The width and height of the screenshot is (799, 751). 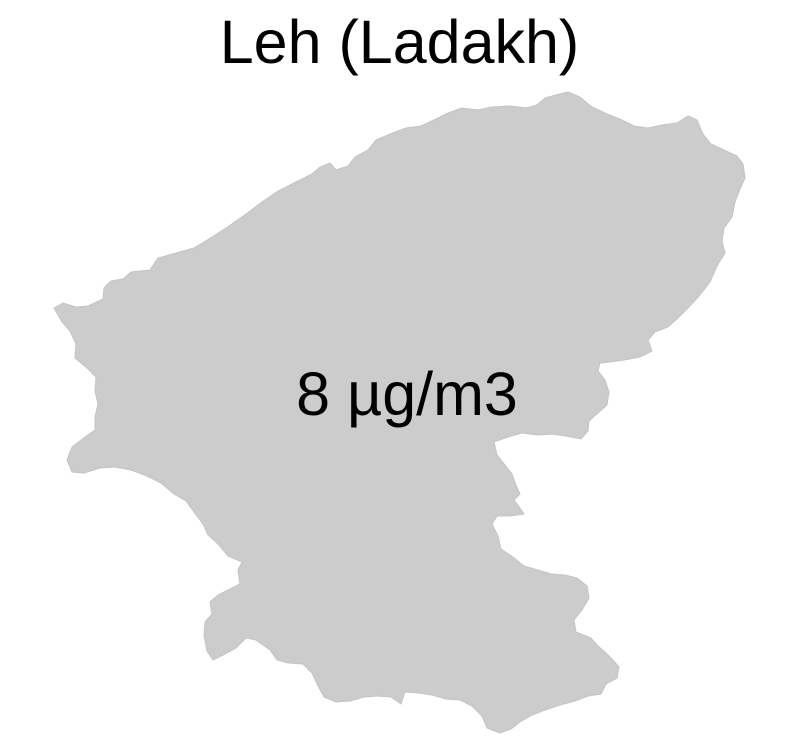 What do you see at coordinates (407, 394) in the screenshot?
I see `region-value-label: 8 µg/m3` at bounding box center [407, 394].